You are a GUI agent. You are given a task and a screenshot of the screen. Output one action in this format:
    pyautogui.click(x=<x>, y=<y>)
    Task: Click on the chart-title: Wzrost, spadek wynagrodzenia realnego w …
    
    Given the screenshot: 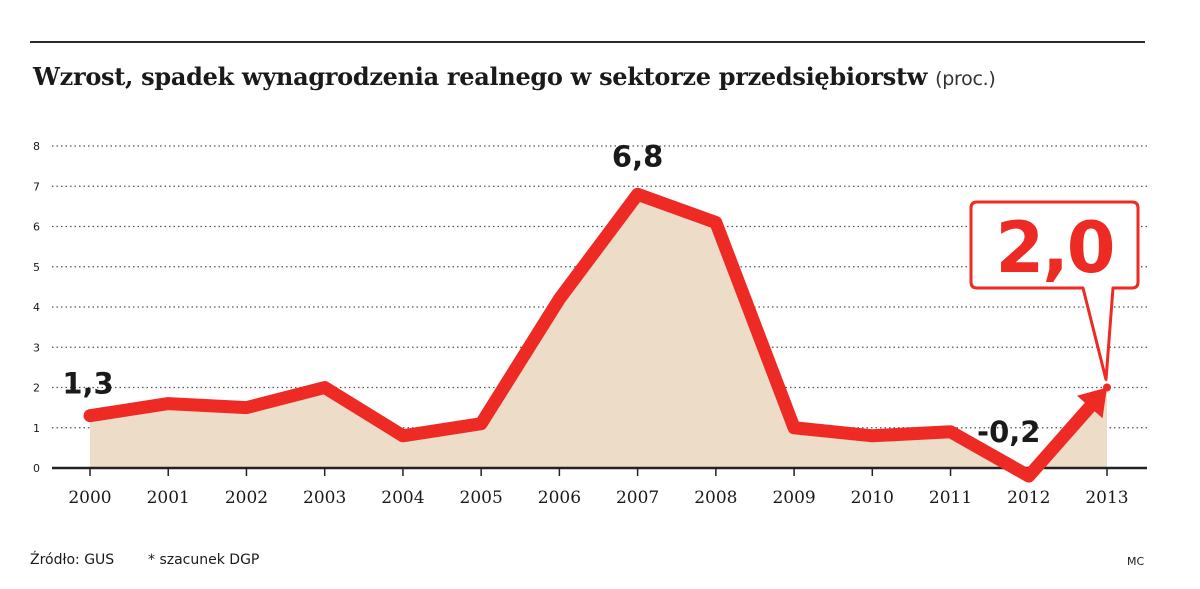 What is the action you would take?
    pyautogui.click(x=514, y=76)
    